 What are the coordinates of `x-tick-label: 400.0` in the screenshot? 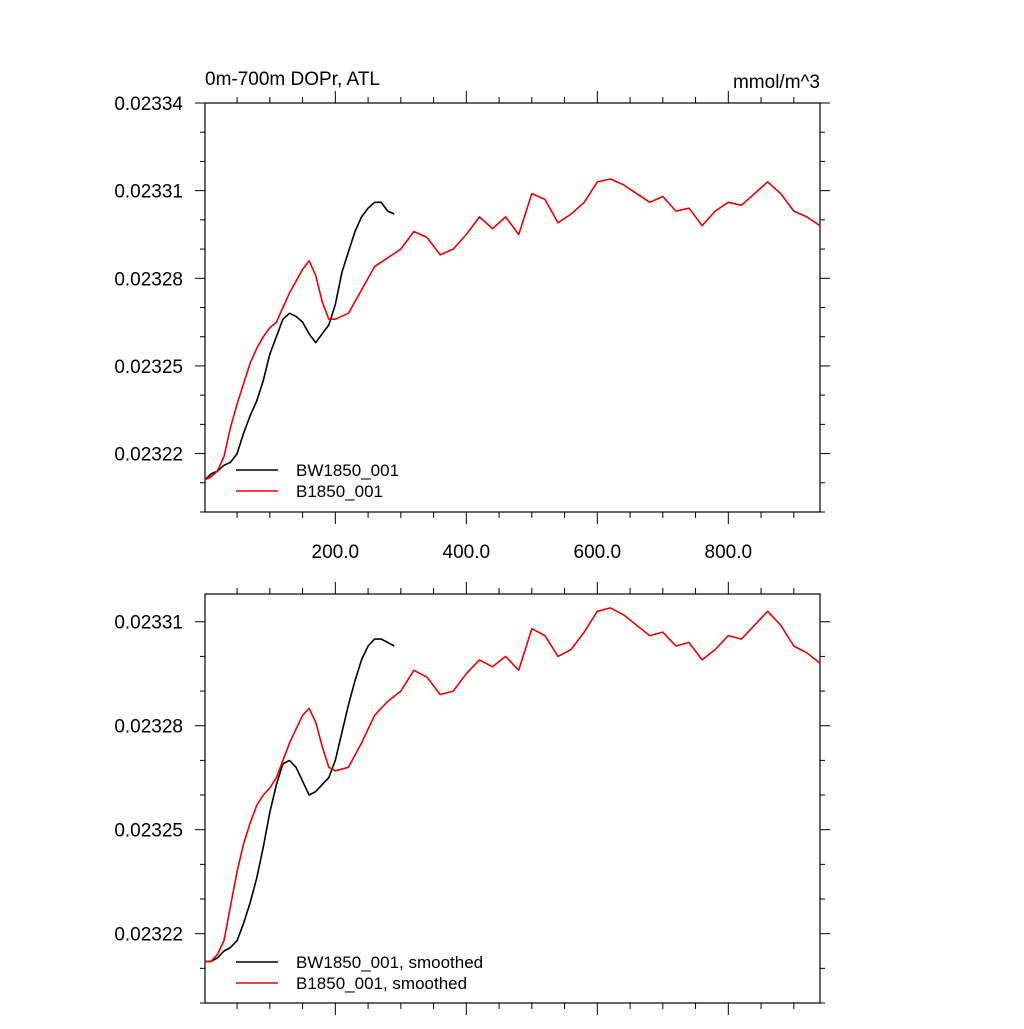 It's located at (467, 552).